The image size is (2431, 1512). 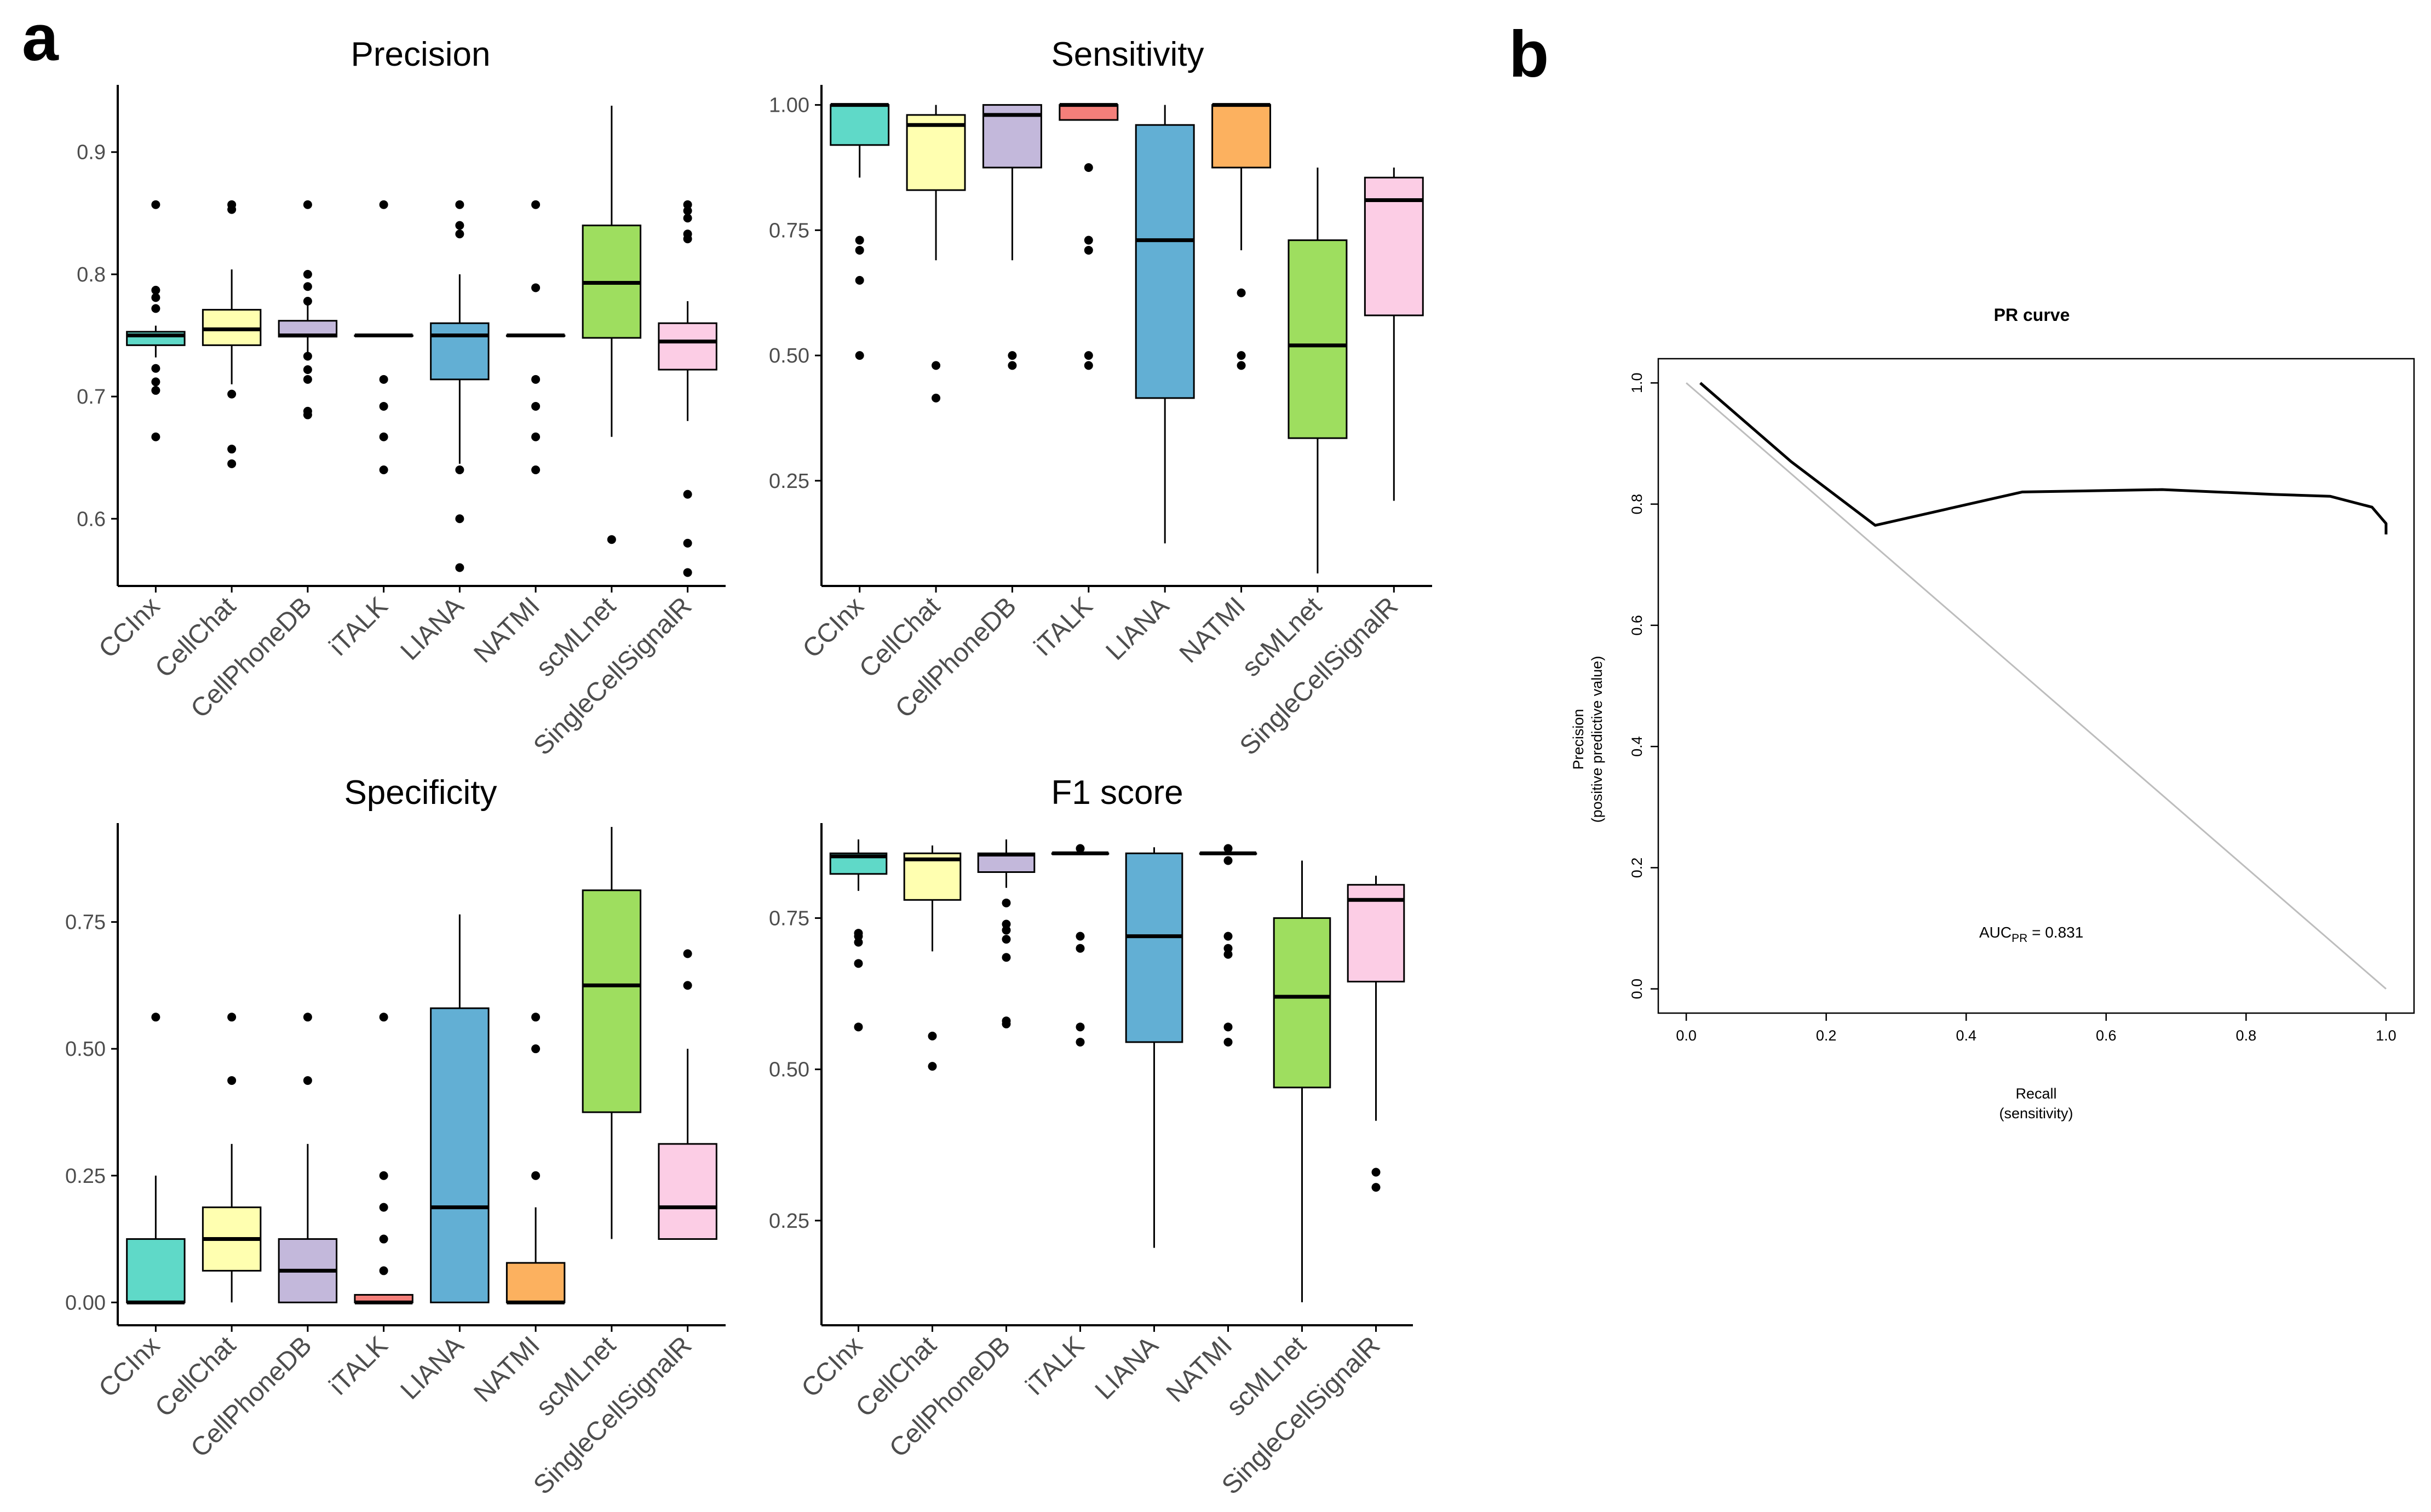 I want to click on auc-annotation: AUCPR = 0.831, so click(x=2031, y=934).